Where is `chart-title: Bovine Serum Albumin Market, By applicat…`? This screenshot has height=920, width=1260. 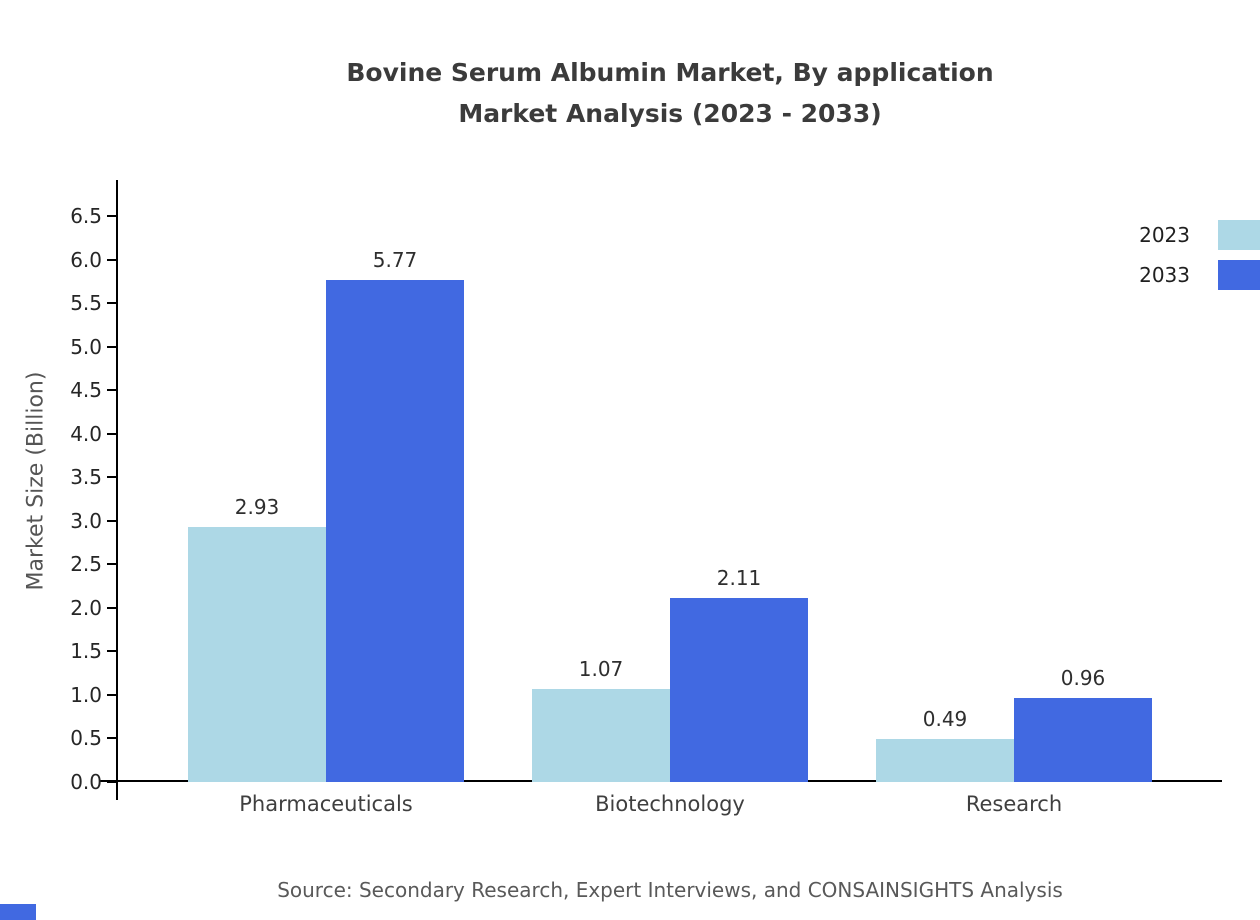
chart-title: Bovine Serum Albumin Market, By applicat… is located at coordinates (670, 93).